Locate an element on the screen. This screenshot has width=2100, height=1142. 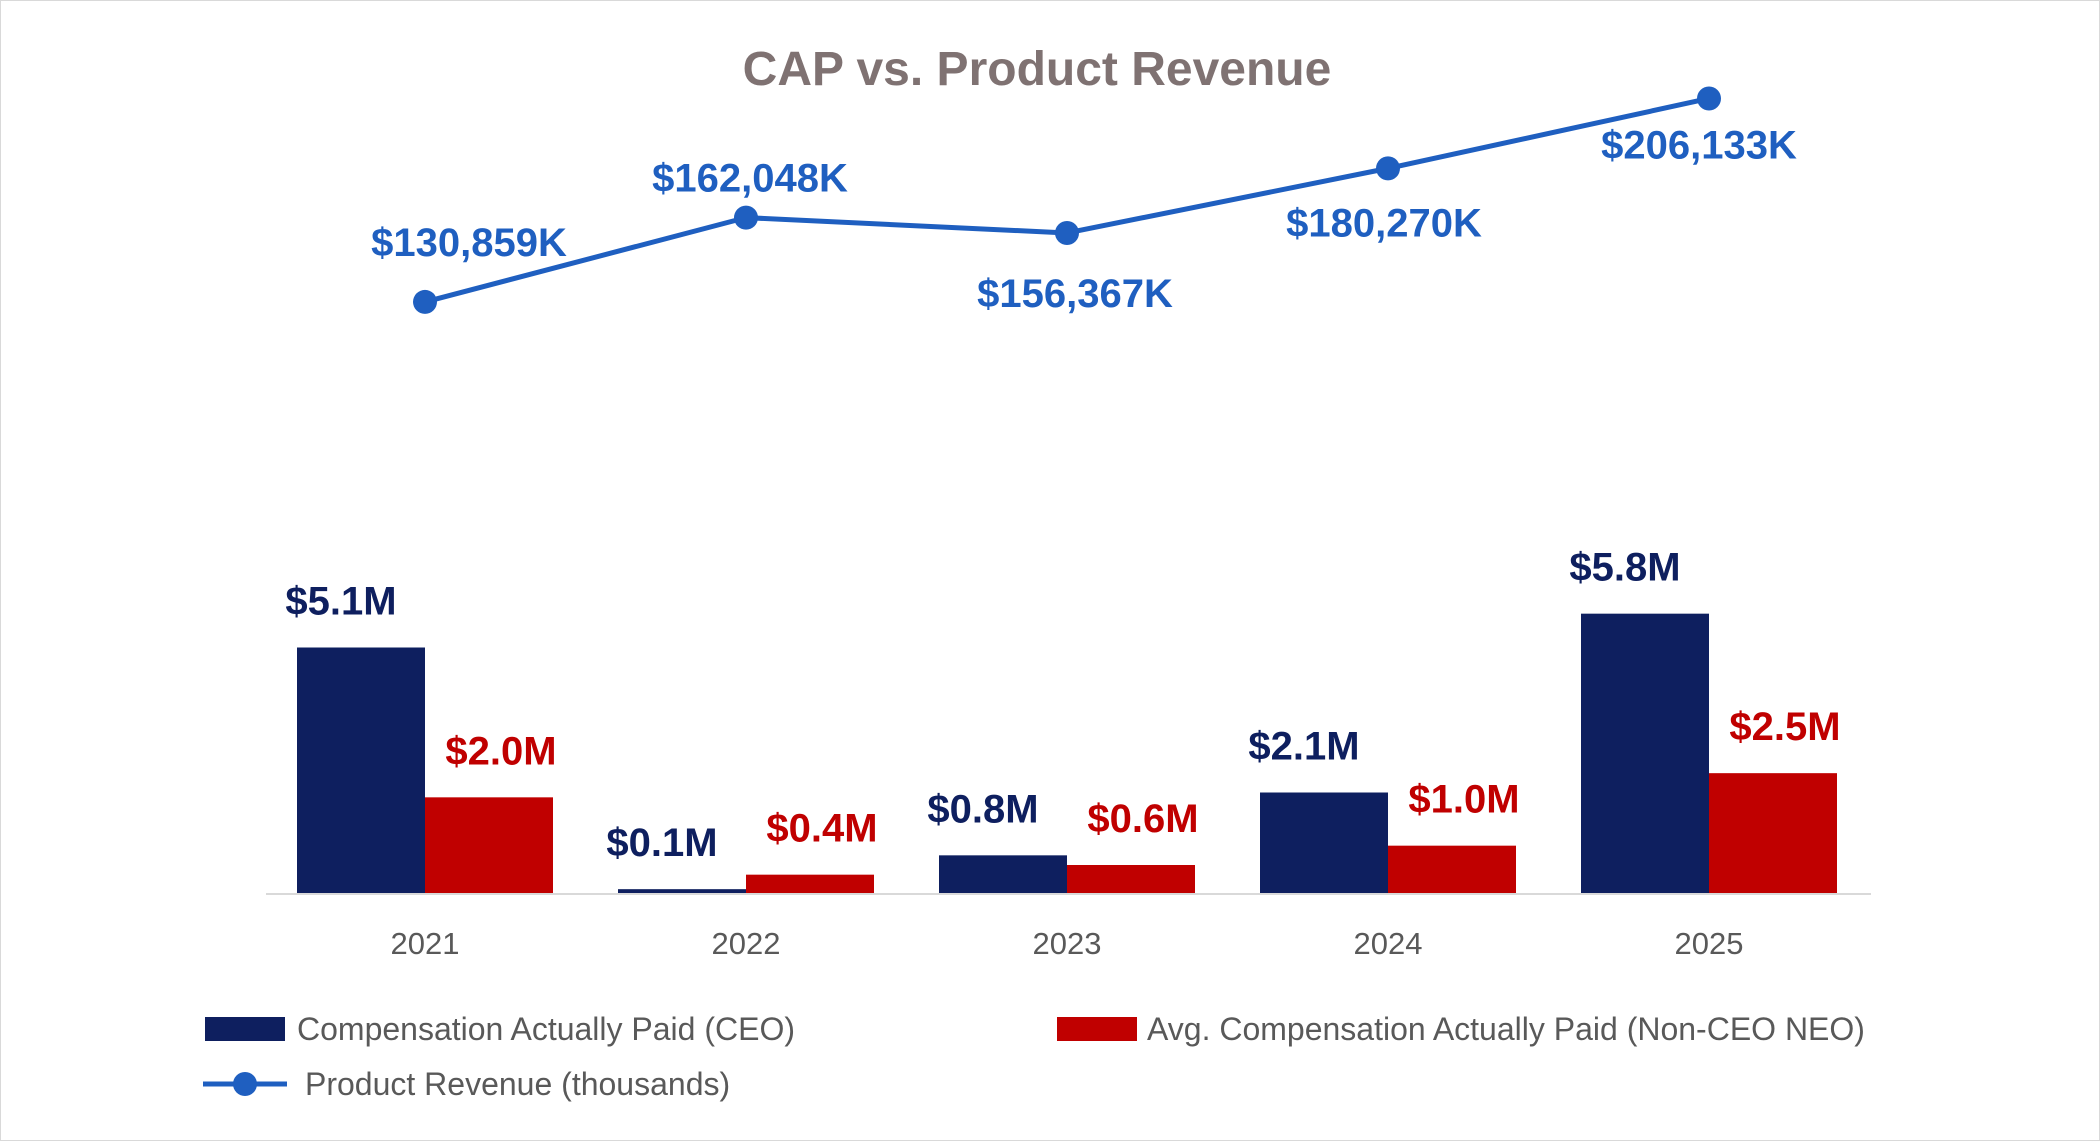
data-label-ceo-cap-2021: $5.1M is located at coordinates (340, 602).